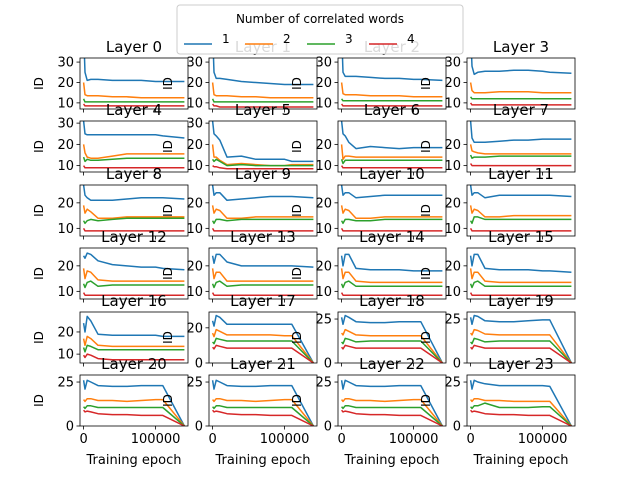 Image resolution: width=640 pixels, height=480 pixels. I want to click on subplot-layer-22: 0 25 0 100000 ID Training epoch Layer 22, so click(368, 411).